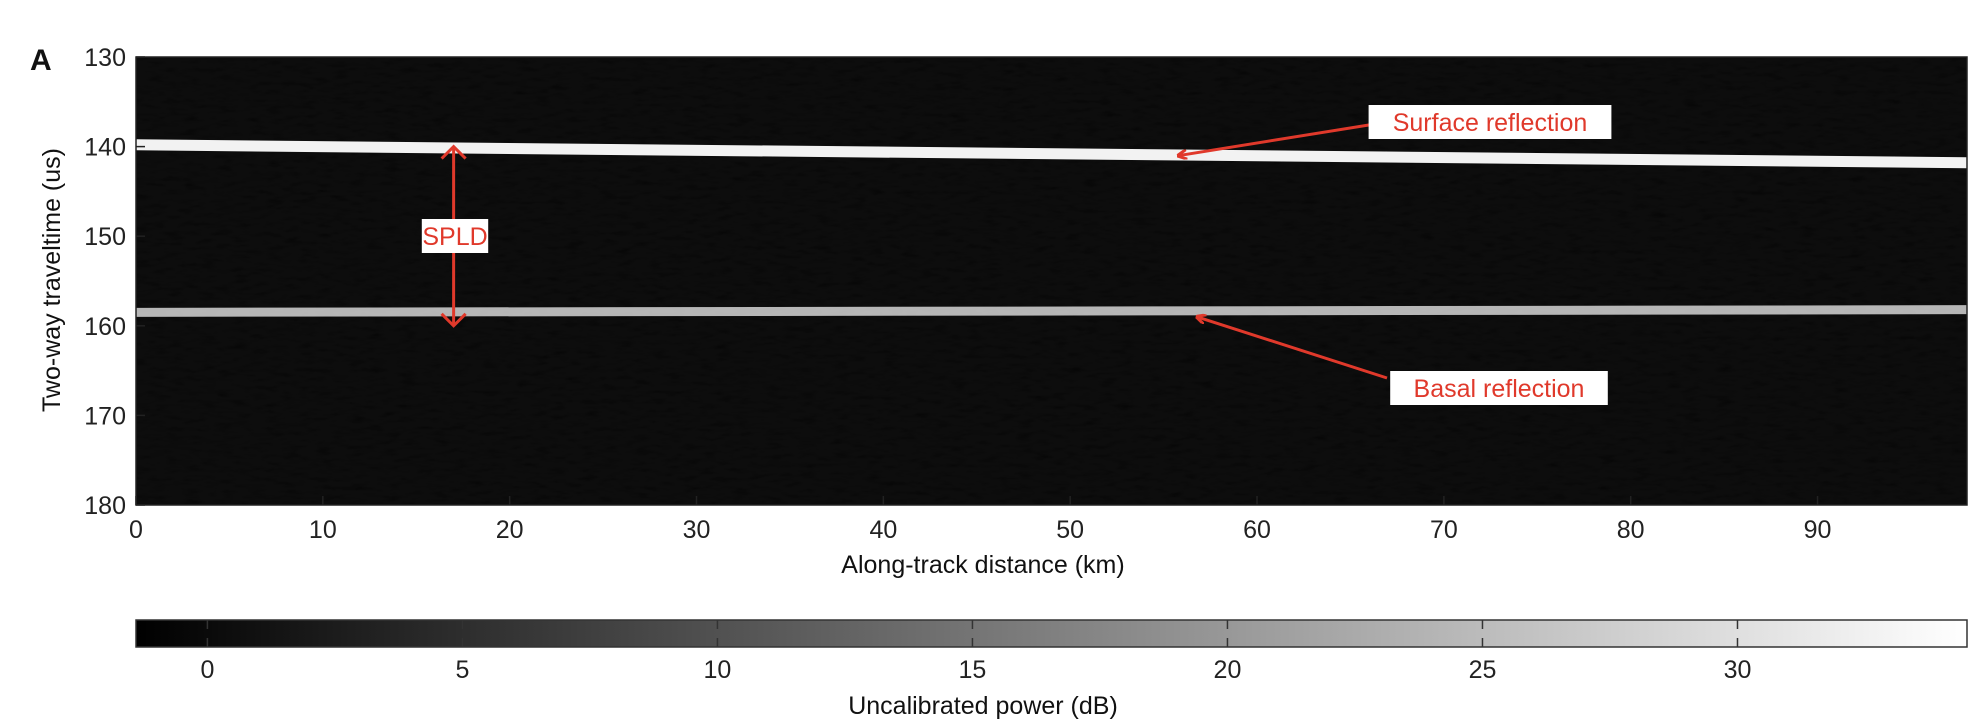 The width and height of the screenshot is (1986, 725). I want to click on reflector-band-surface, so click(1051, 154).